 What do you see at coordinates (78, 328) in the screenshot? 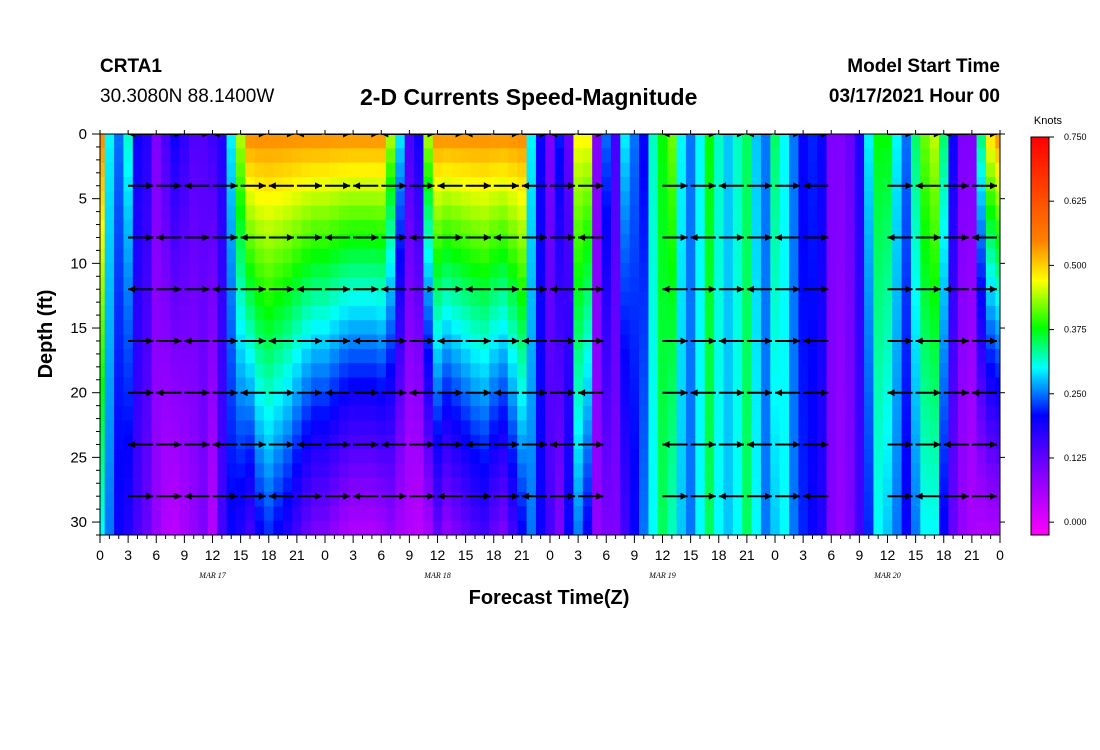
I see `y-tick-label: 15` at bounding box center [78, 328].